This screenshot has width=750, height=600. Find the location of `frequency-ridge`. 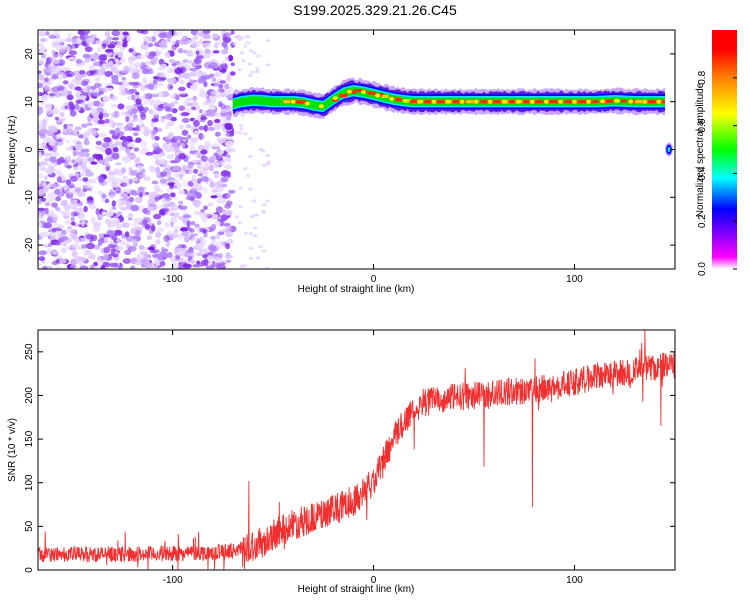

frequency-ridge is located at coordinates (449, 98).